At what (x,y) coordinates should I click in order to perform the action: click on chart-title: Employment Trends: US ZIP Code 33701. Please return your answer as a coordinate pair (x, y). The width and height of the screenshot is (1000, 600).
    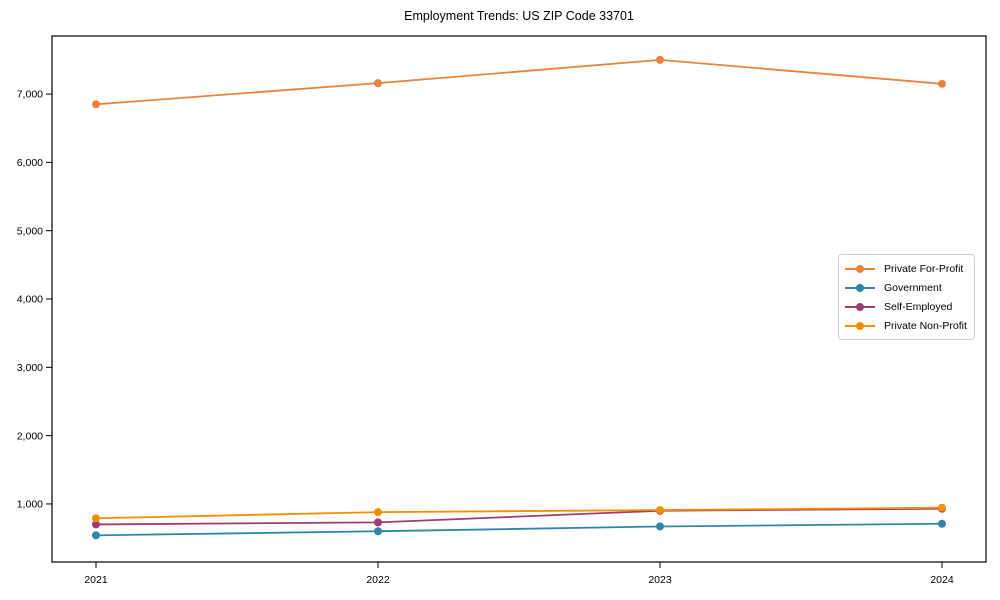
    Looking at the image, I should click on (519, 16).